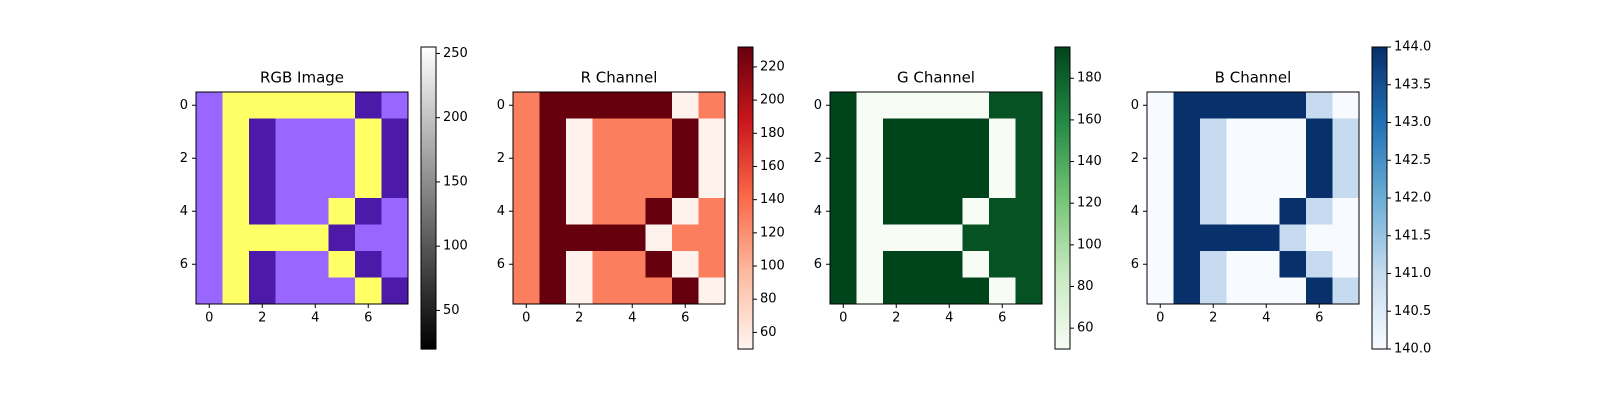  What do you see at coordinates (1213, 318) in the screenshot?
I see `x-tick-label: 2` at bounding box center [1213, 318].